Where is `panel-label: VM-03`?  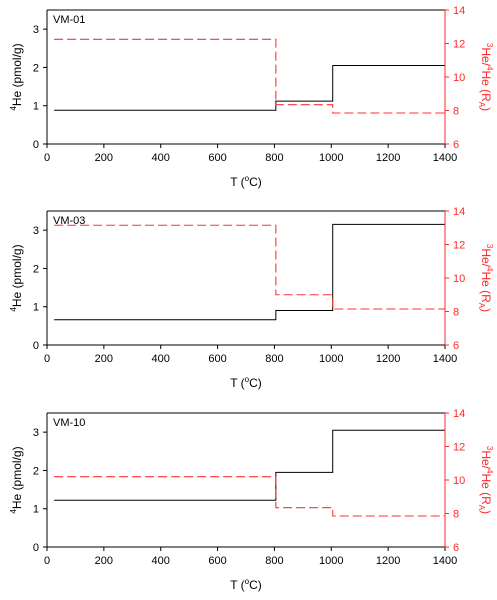 panel-label: VM-03 is located at coordinates (69, 221).